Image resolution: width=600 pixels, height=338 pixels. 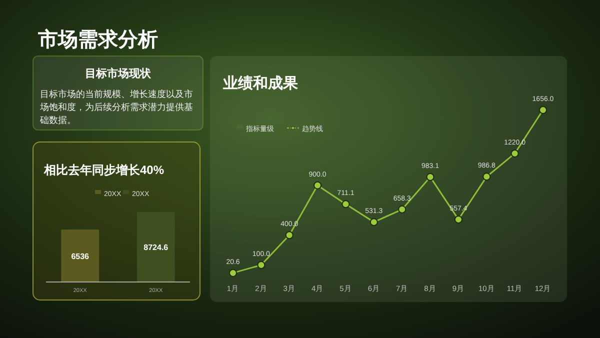 What do you see at coordinates (156, 247) in the screenshot?
I see `data-label: 8724.6` at bounding box center [156, 247].